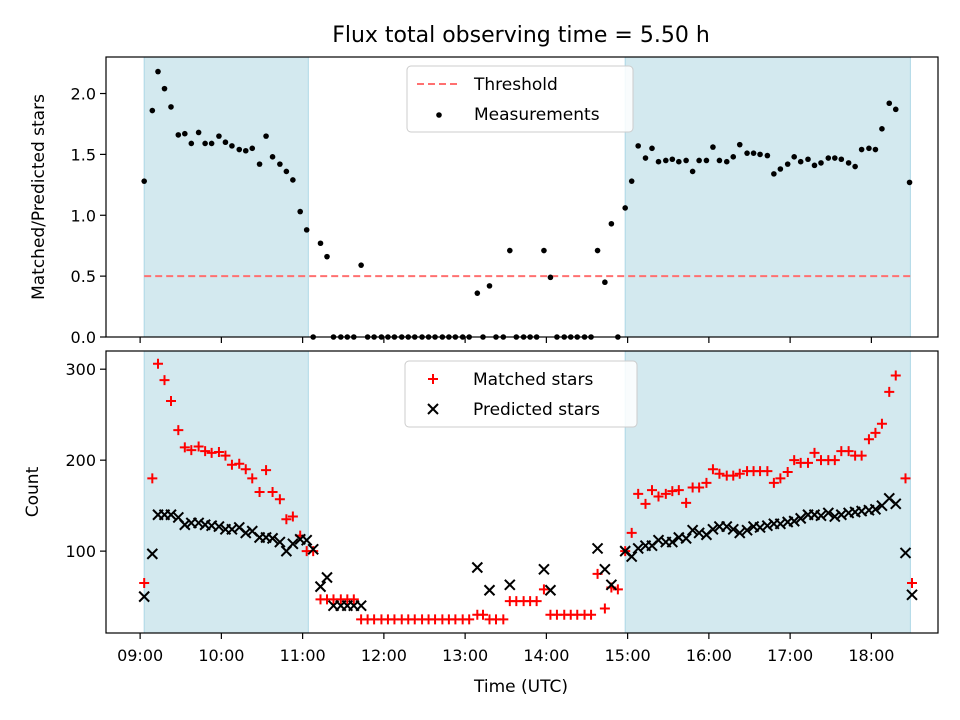 Image resolution: width=960 pixels, height=720 pixels. What do you see at coordinates (39, 197) in the screenshot?
I see `y-axis-label: Matched/Predicted stars` at bounding box center [39, 197].